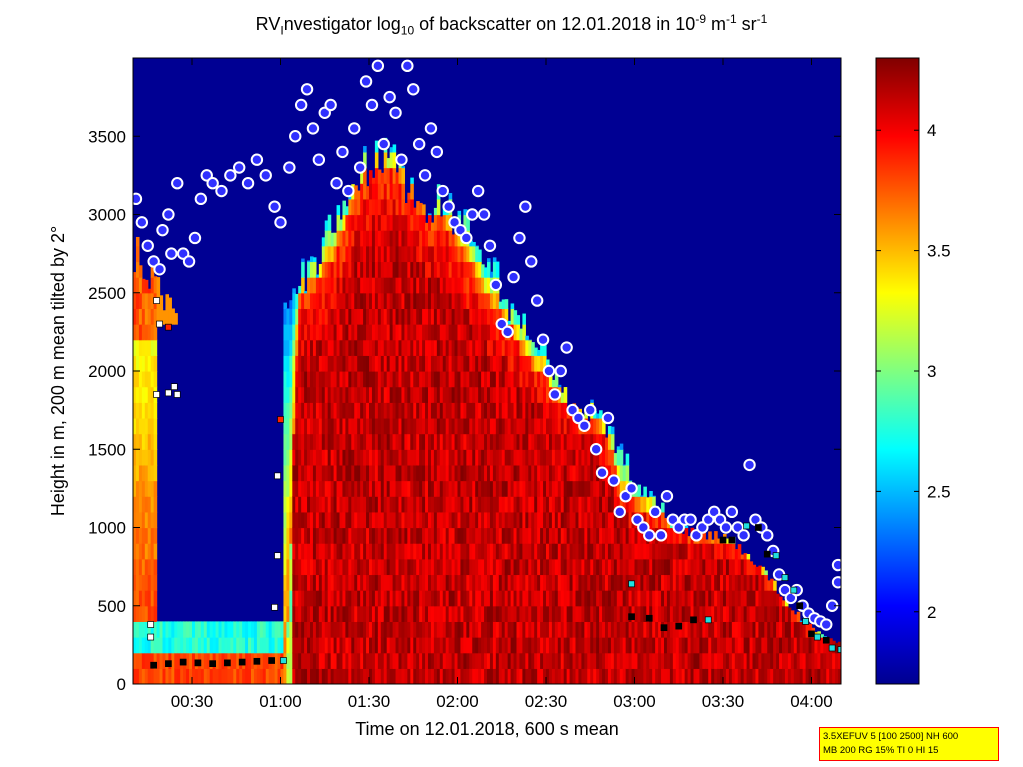 The width and height of the screenshot is (1023, 767). I want to click on info-line-1: 3.5XEFUV 5 [100 2500] NH 600, so click(891, 736).